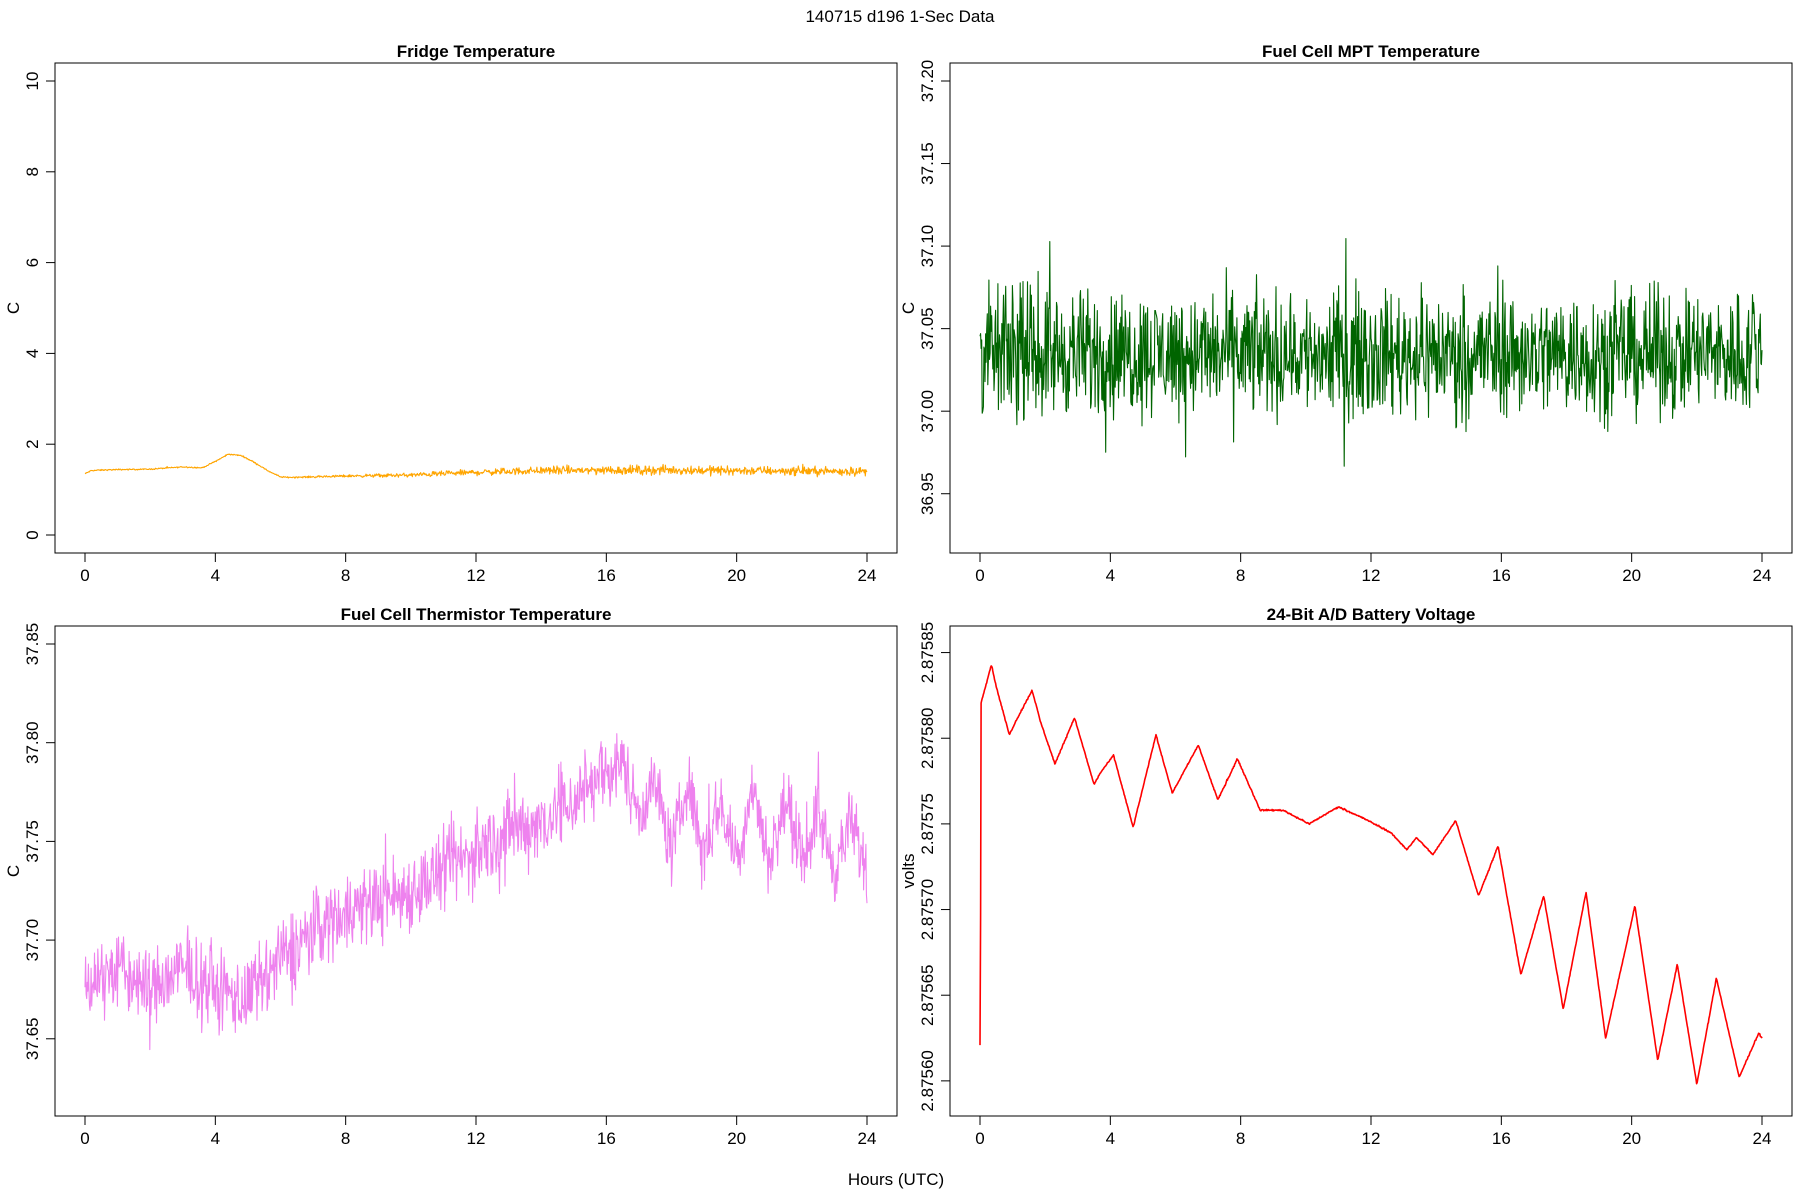 This screenshot has width=1800, height=1200. What do you see at coordinates (927, 994) in the screenshot?
I see `y-tick-label: 2.87565` at bounding box center [927, 994].